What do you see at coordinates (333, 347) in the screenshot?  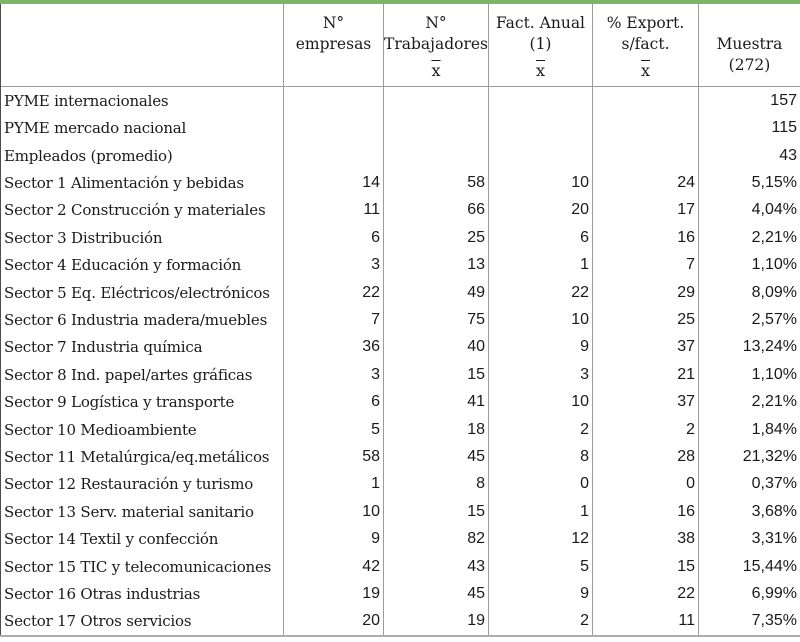 I see `cell-n_empresas: 36` at bounding box center [333, 347].